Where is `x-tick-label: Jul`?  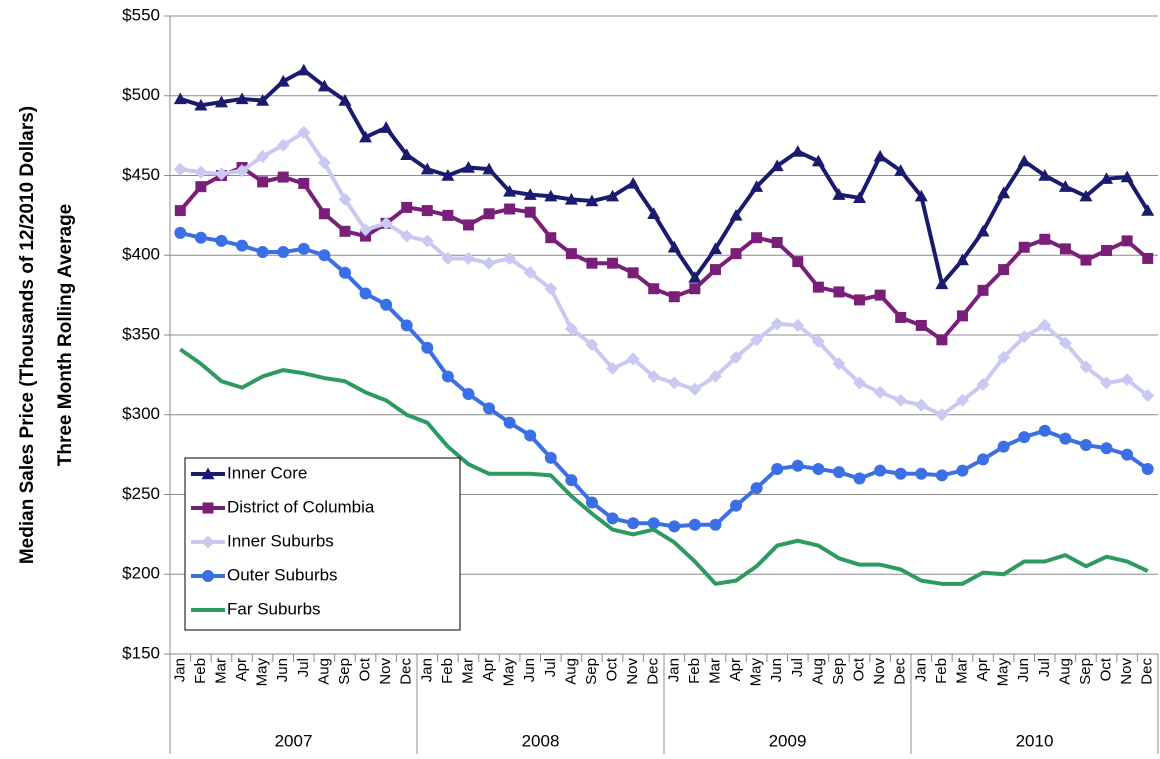 x-tick-label: Jul is located at coordinates (303, 667).